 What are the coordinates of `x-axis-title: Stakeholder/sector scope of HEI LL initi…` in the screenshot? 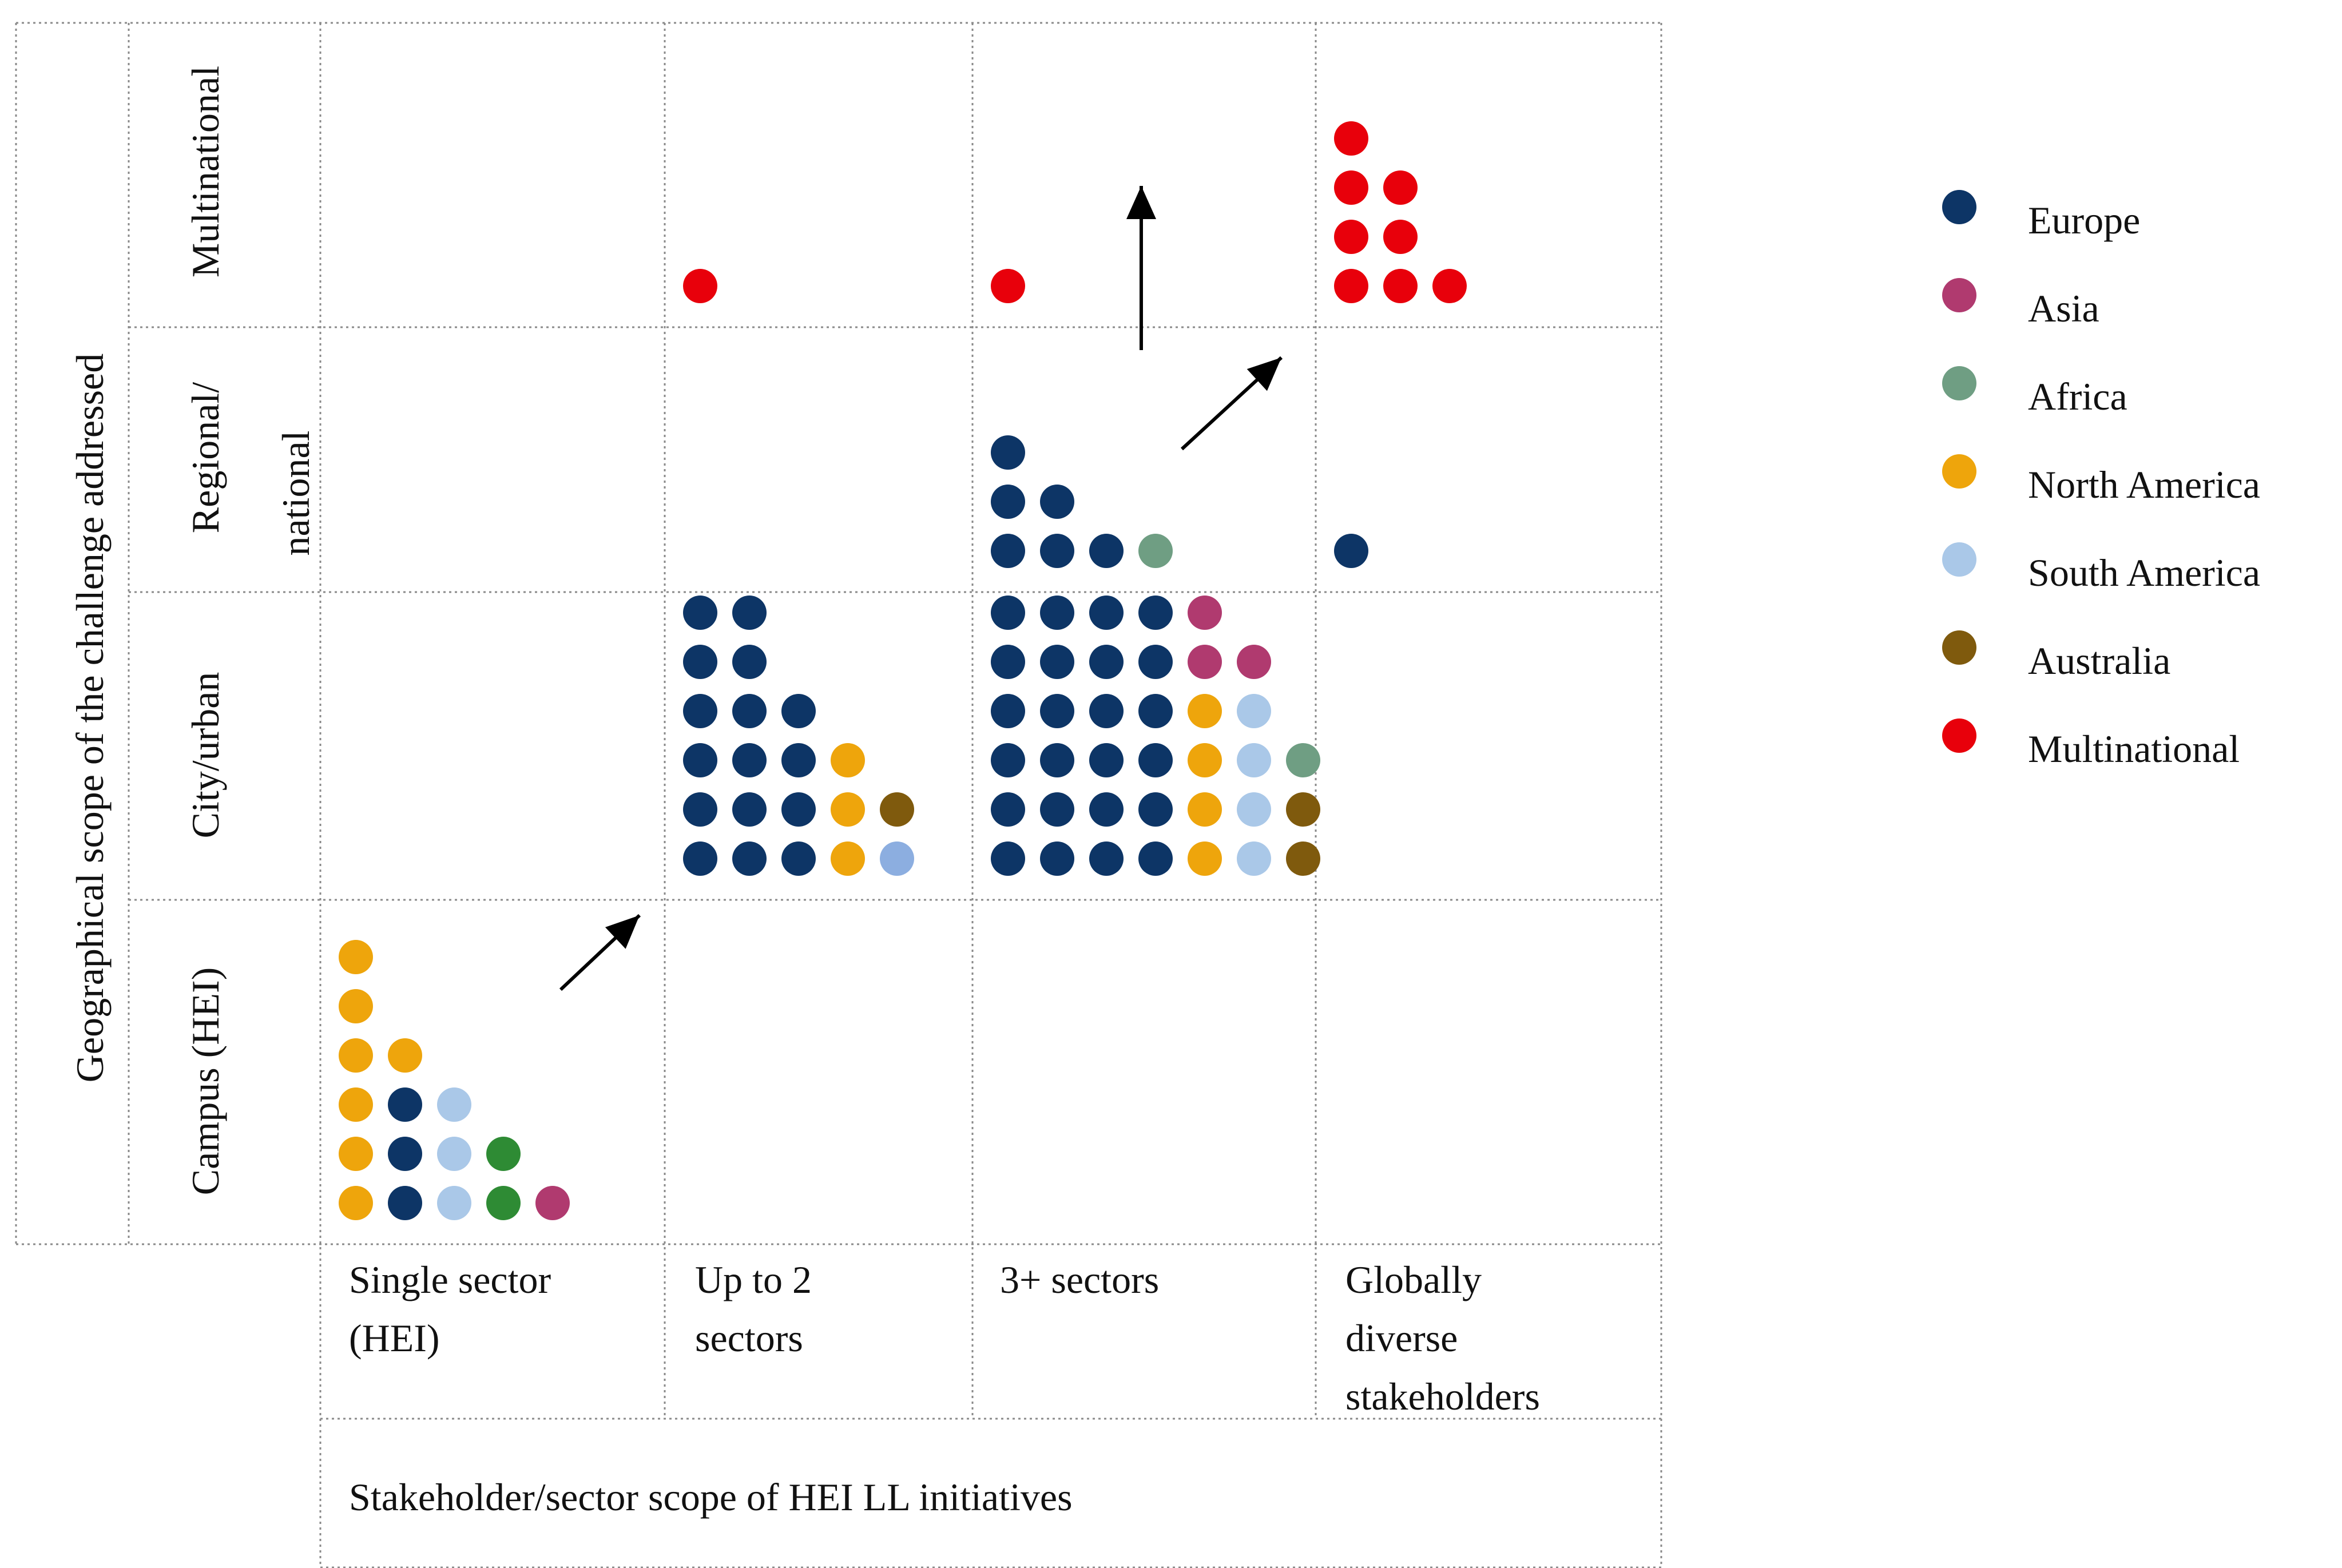 It's located at (711, 1497).